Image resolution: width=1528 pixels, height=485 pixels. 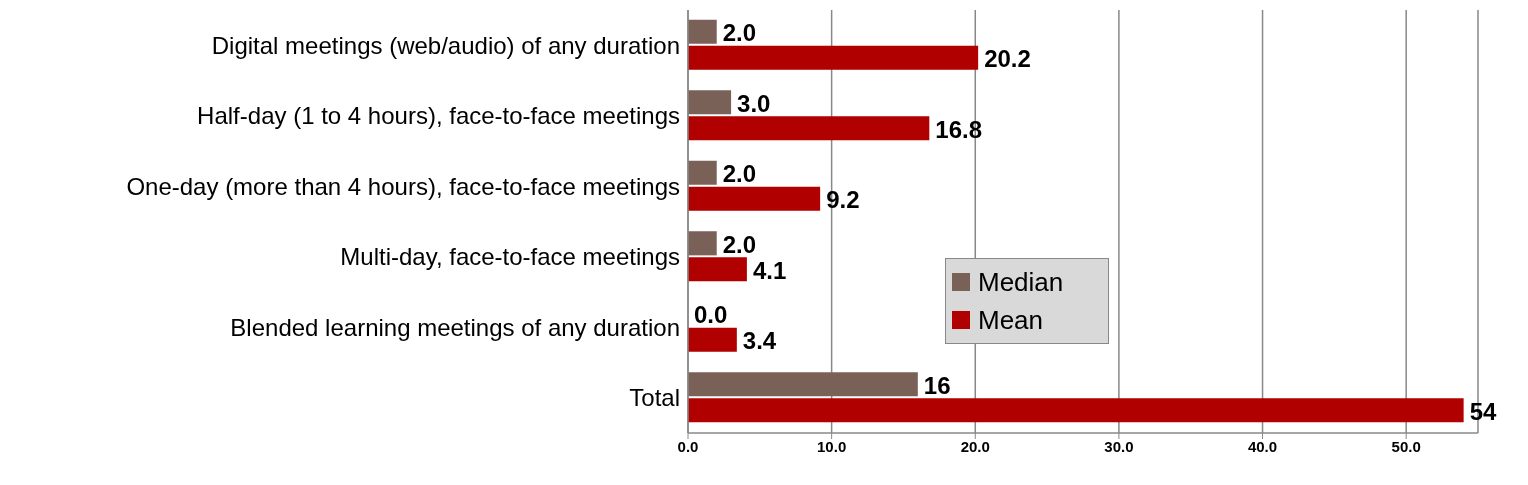 What do you see at coordinates (754, 103) in the screenshot?
I see `data-label: 3.0` at bounding box center [754, 103].